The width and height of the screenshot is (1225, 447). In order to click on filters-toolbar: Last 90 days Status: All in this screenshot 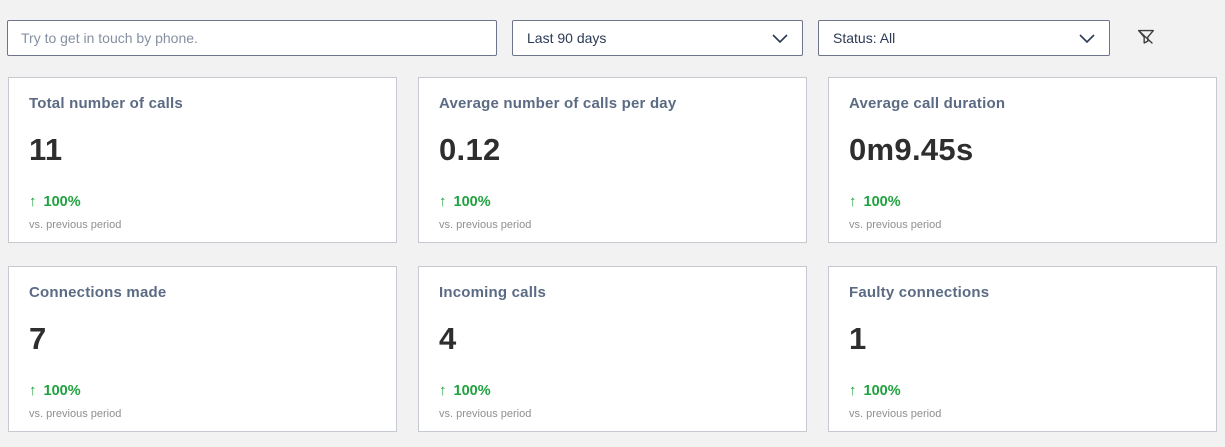, I will do `click(583, 38)`.